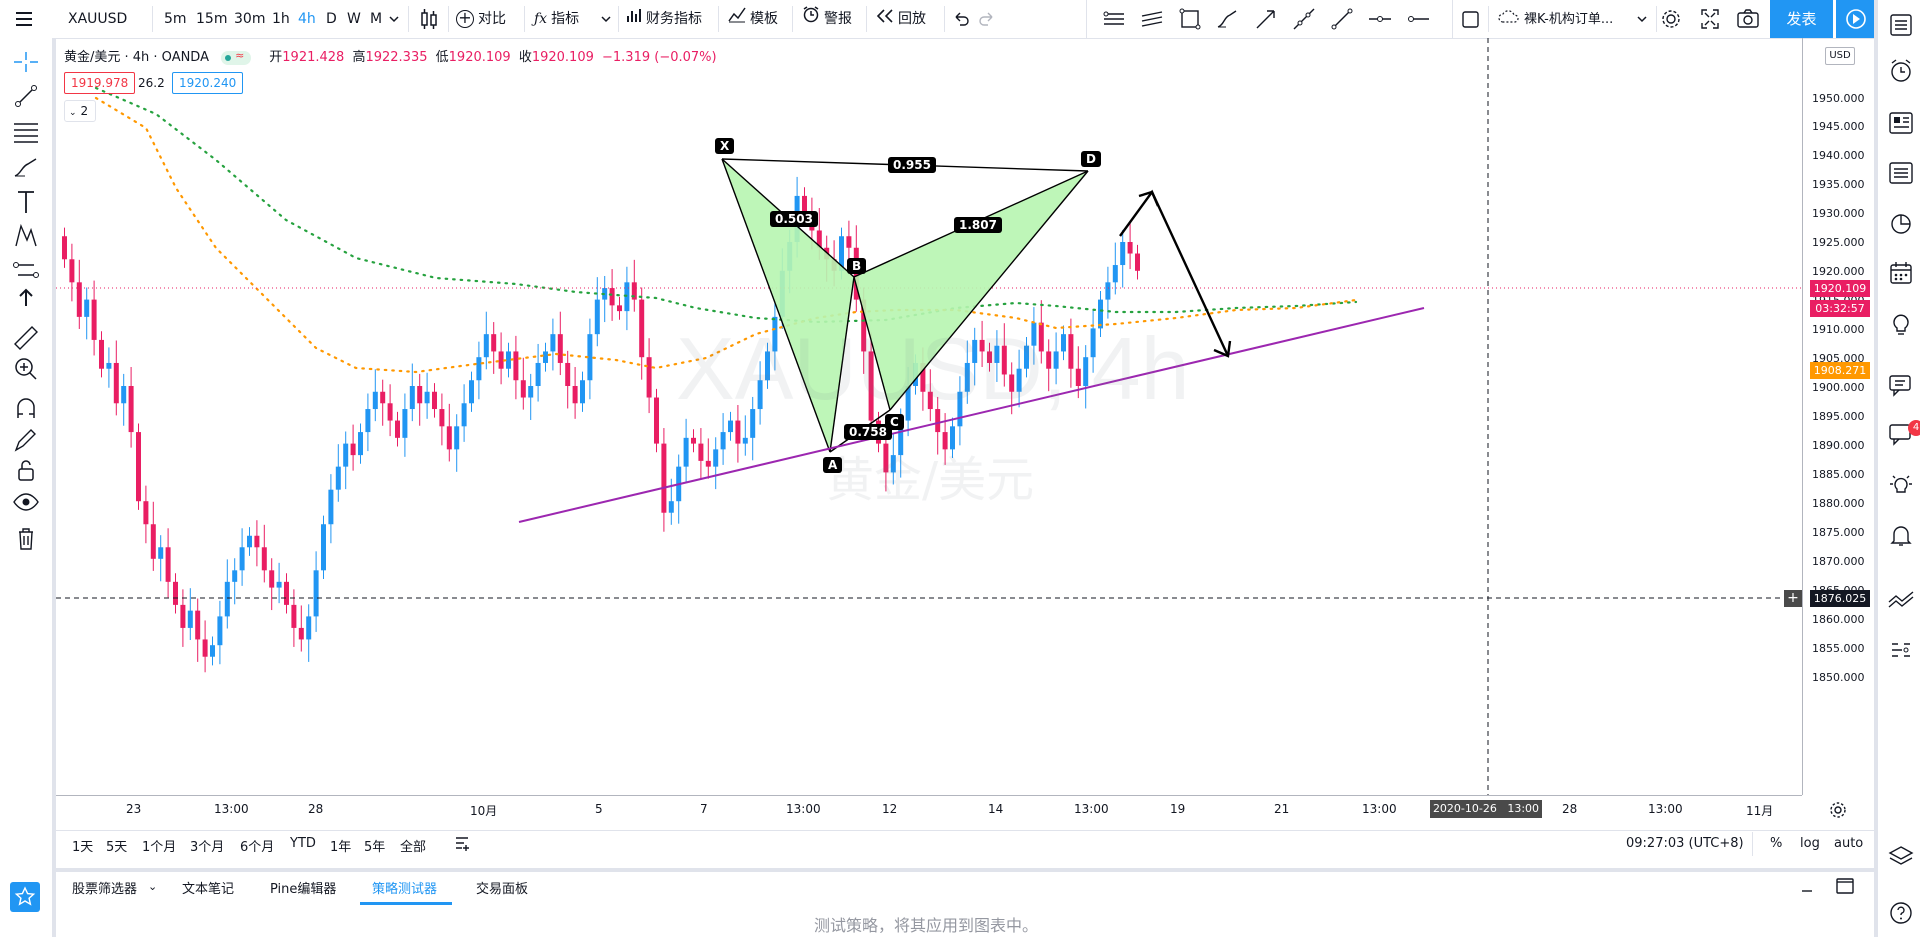 The image size is (1920, 937). What do you see at coordinates (430, 19) in the screenshot?
I see `candle-style-icon` at bounding box center [430, 19].